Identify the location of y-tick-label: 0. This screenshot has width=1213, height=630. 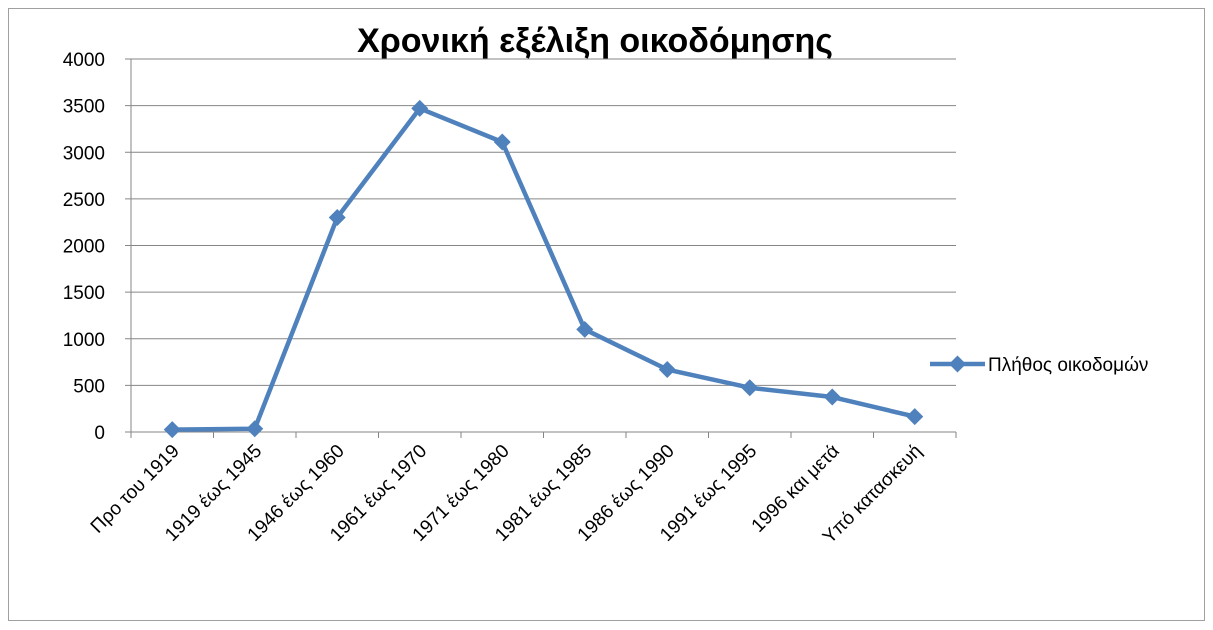
(99, 433).